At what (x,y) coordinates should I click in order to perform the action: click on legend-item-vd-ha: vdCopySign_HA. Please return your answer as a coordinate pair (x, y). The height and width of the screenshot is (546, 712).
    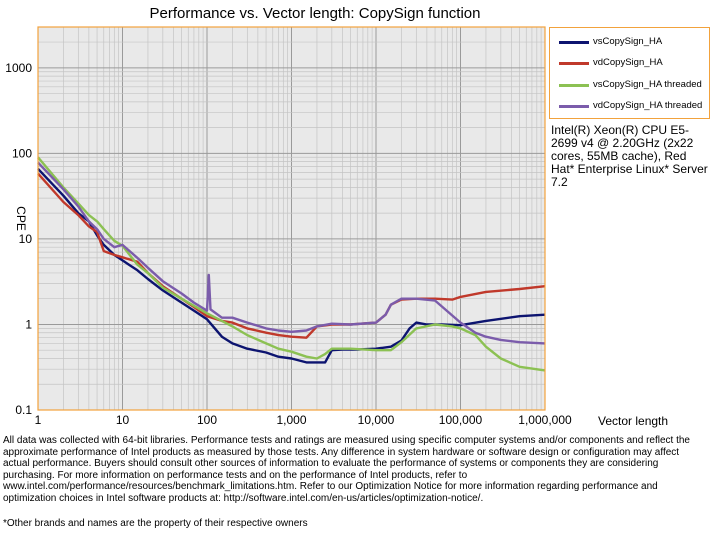
    Looking at the image, I should click on (630, 63).